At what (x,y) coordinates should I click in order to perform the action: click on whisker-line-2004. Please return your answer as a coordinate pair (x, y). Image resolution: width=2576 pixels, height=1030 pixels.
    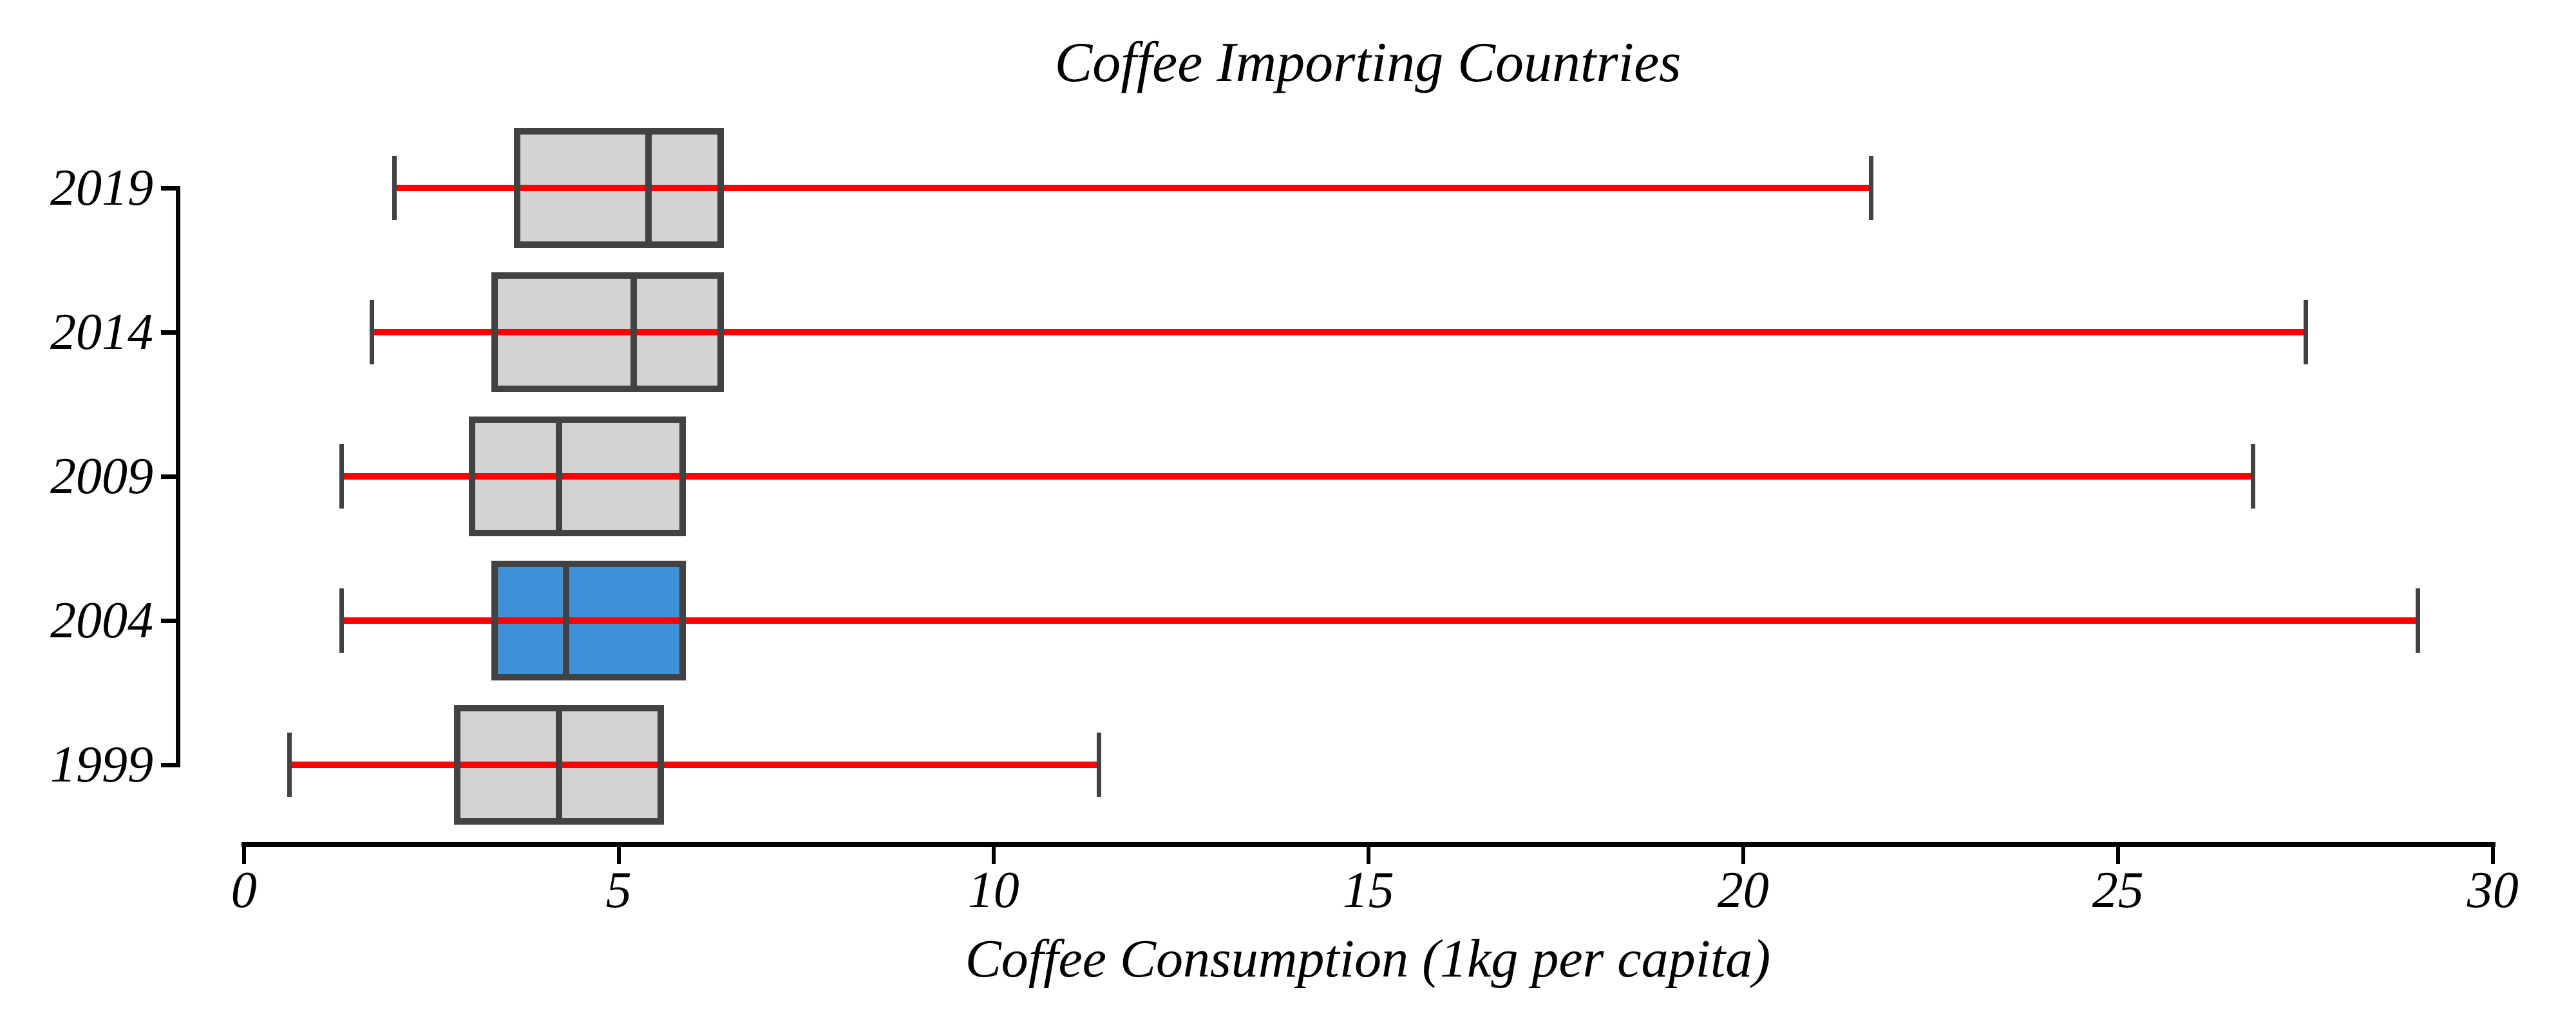
    Looking at the image, I should click on (1380, 620).